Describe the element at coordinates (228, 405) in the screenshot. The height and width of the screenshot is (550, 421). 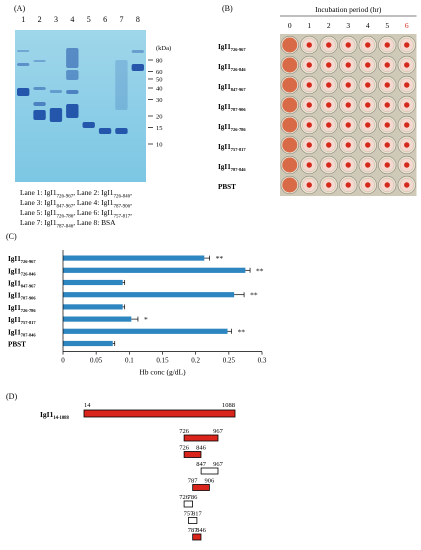
I see `full-end-label: 1088` at that location.